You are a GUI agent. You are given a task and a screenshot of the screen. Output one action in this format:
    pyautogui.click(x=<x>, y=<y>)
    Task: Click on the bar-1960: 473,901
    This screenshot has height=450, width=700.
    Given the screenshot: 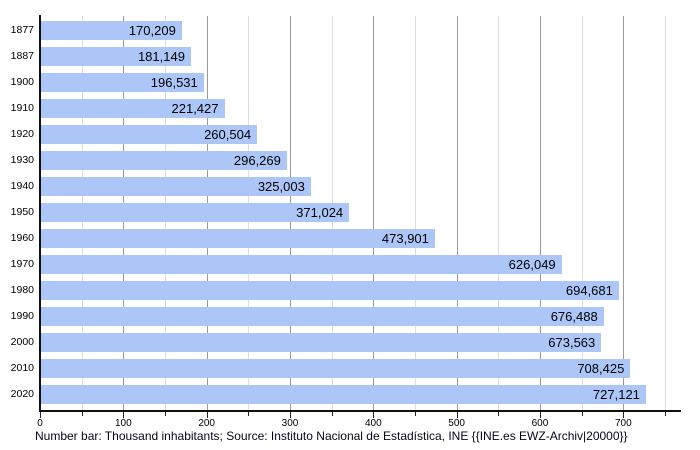 What is the action you would take?
    pyautogui.click(x=237, y=238)
    